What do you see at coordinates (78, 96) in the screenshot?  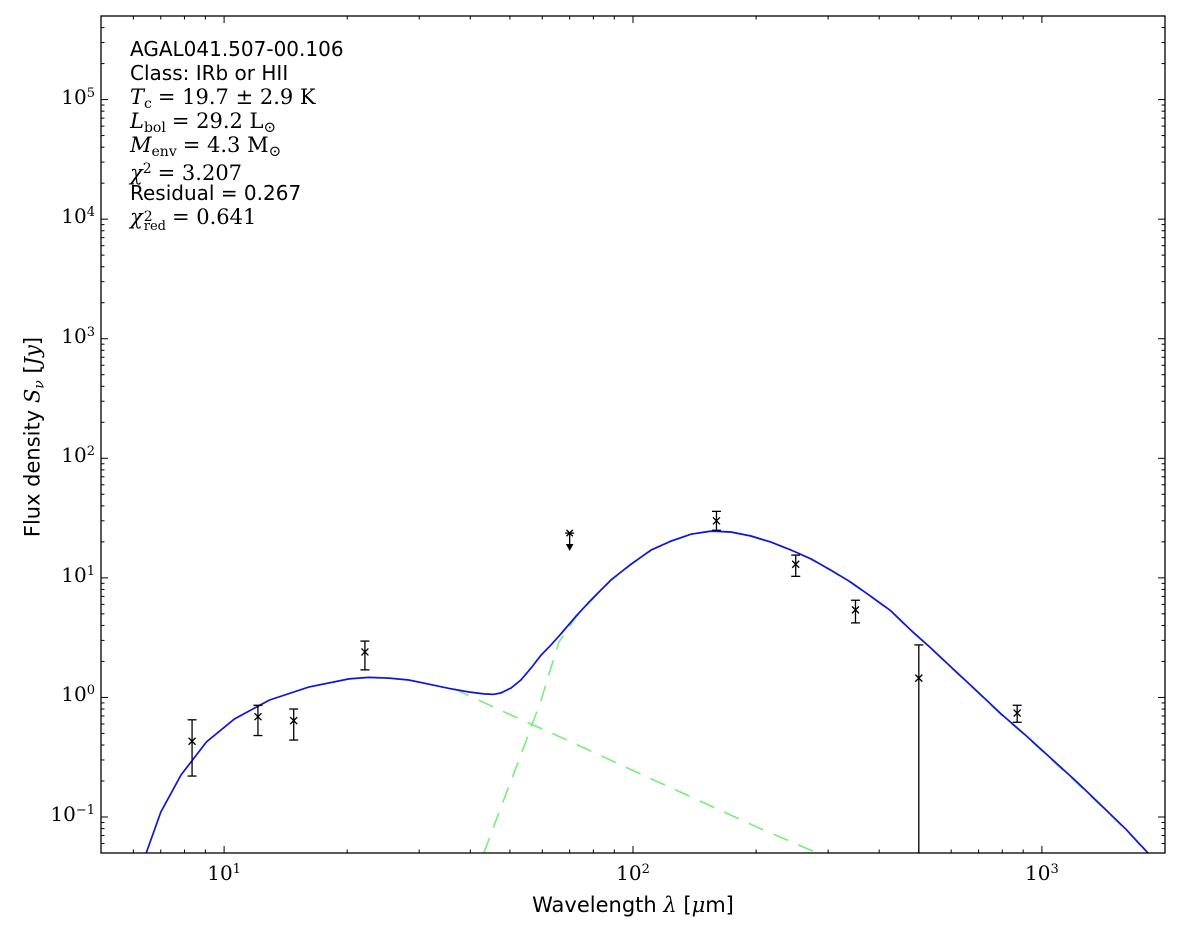 I see `y-tick-label: 10⁵` at bounding box center [78, 96].